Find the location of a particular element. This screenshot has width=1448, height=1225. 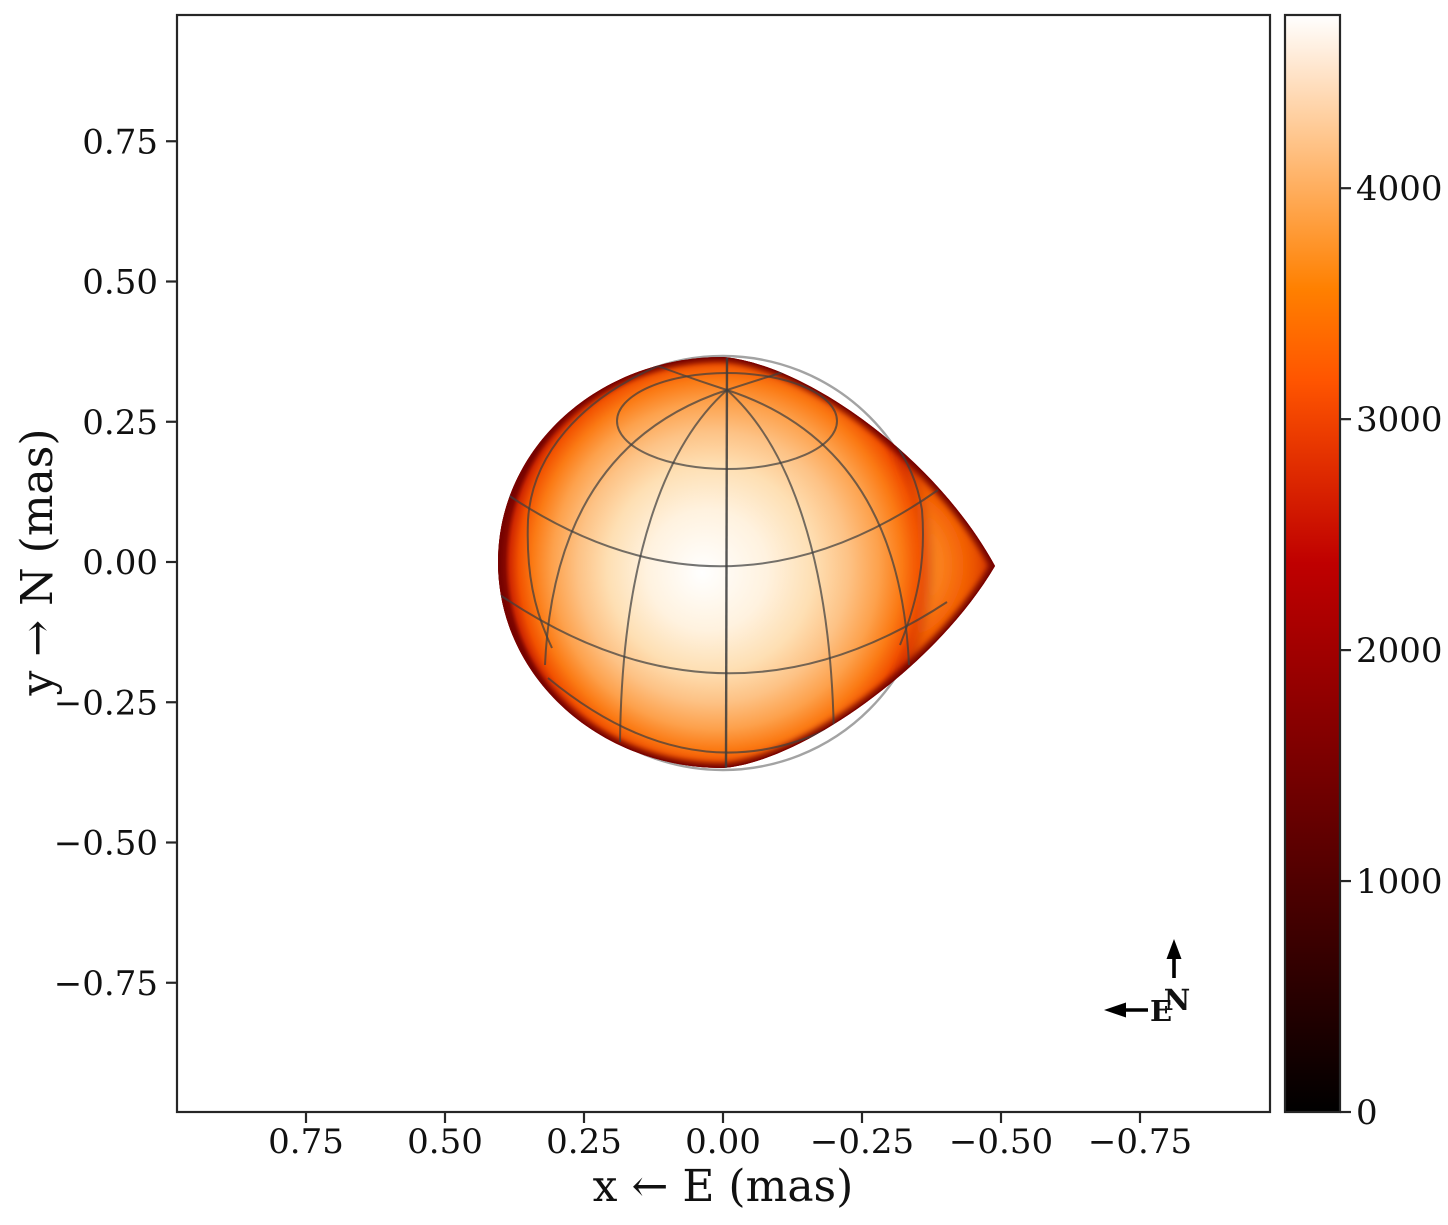

y-axis-ticks: 0.75 0.50 0.25 0.00 −0.25 −0.50 −0.75 is located at coordinates (115, 563).